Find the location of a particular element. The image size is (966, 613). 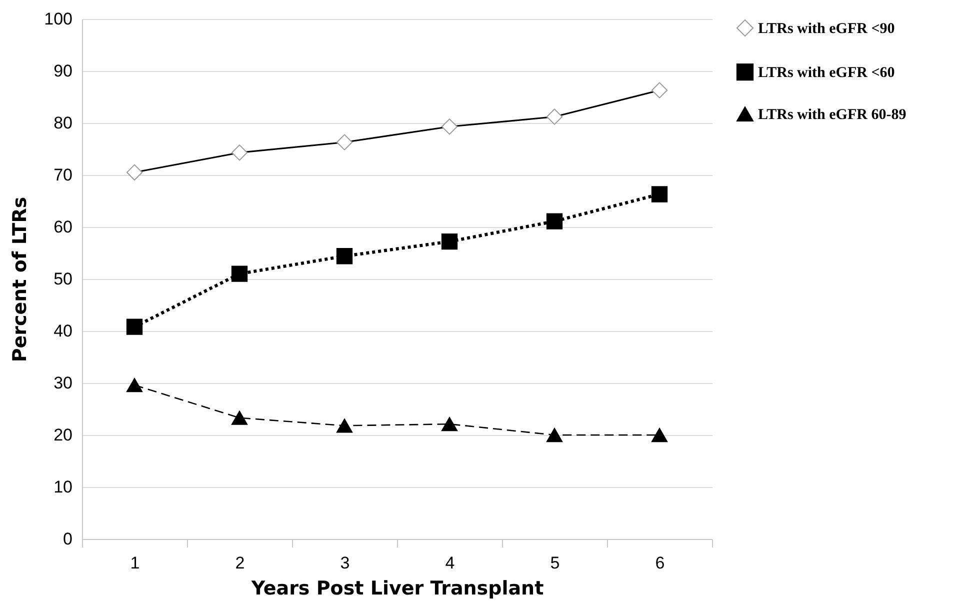

legend-label: LTRs with eGFR <60 is located at coordinates (826, 73).